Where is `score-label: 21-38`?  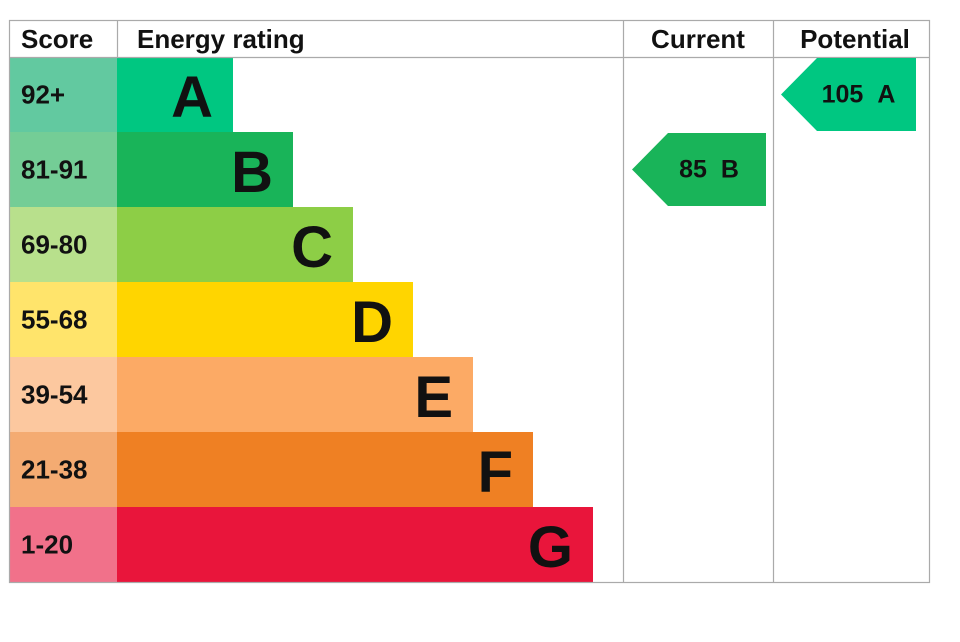
score-label: 21-38 is located at coordinates (54, 470).